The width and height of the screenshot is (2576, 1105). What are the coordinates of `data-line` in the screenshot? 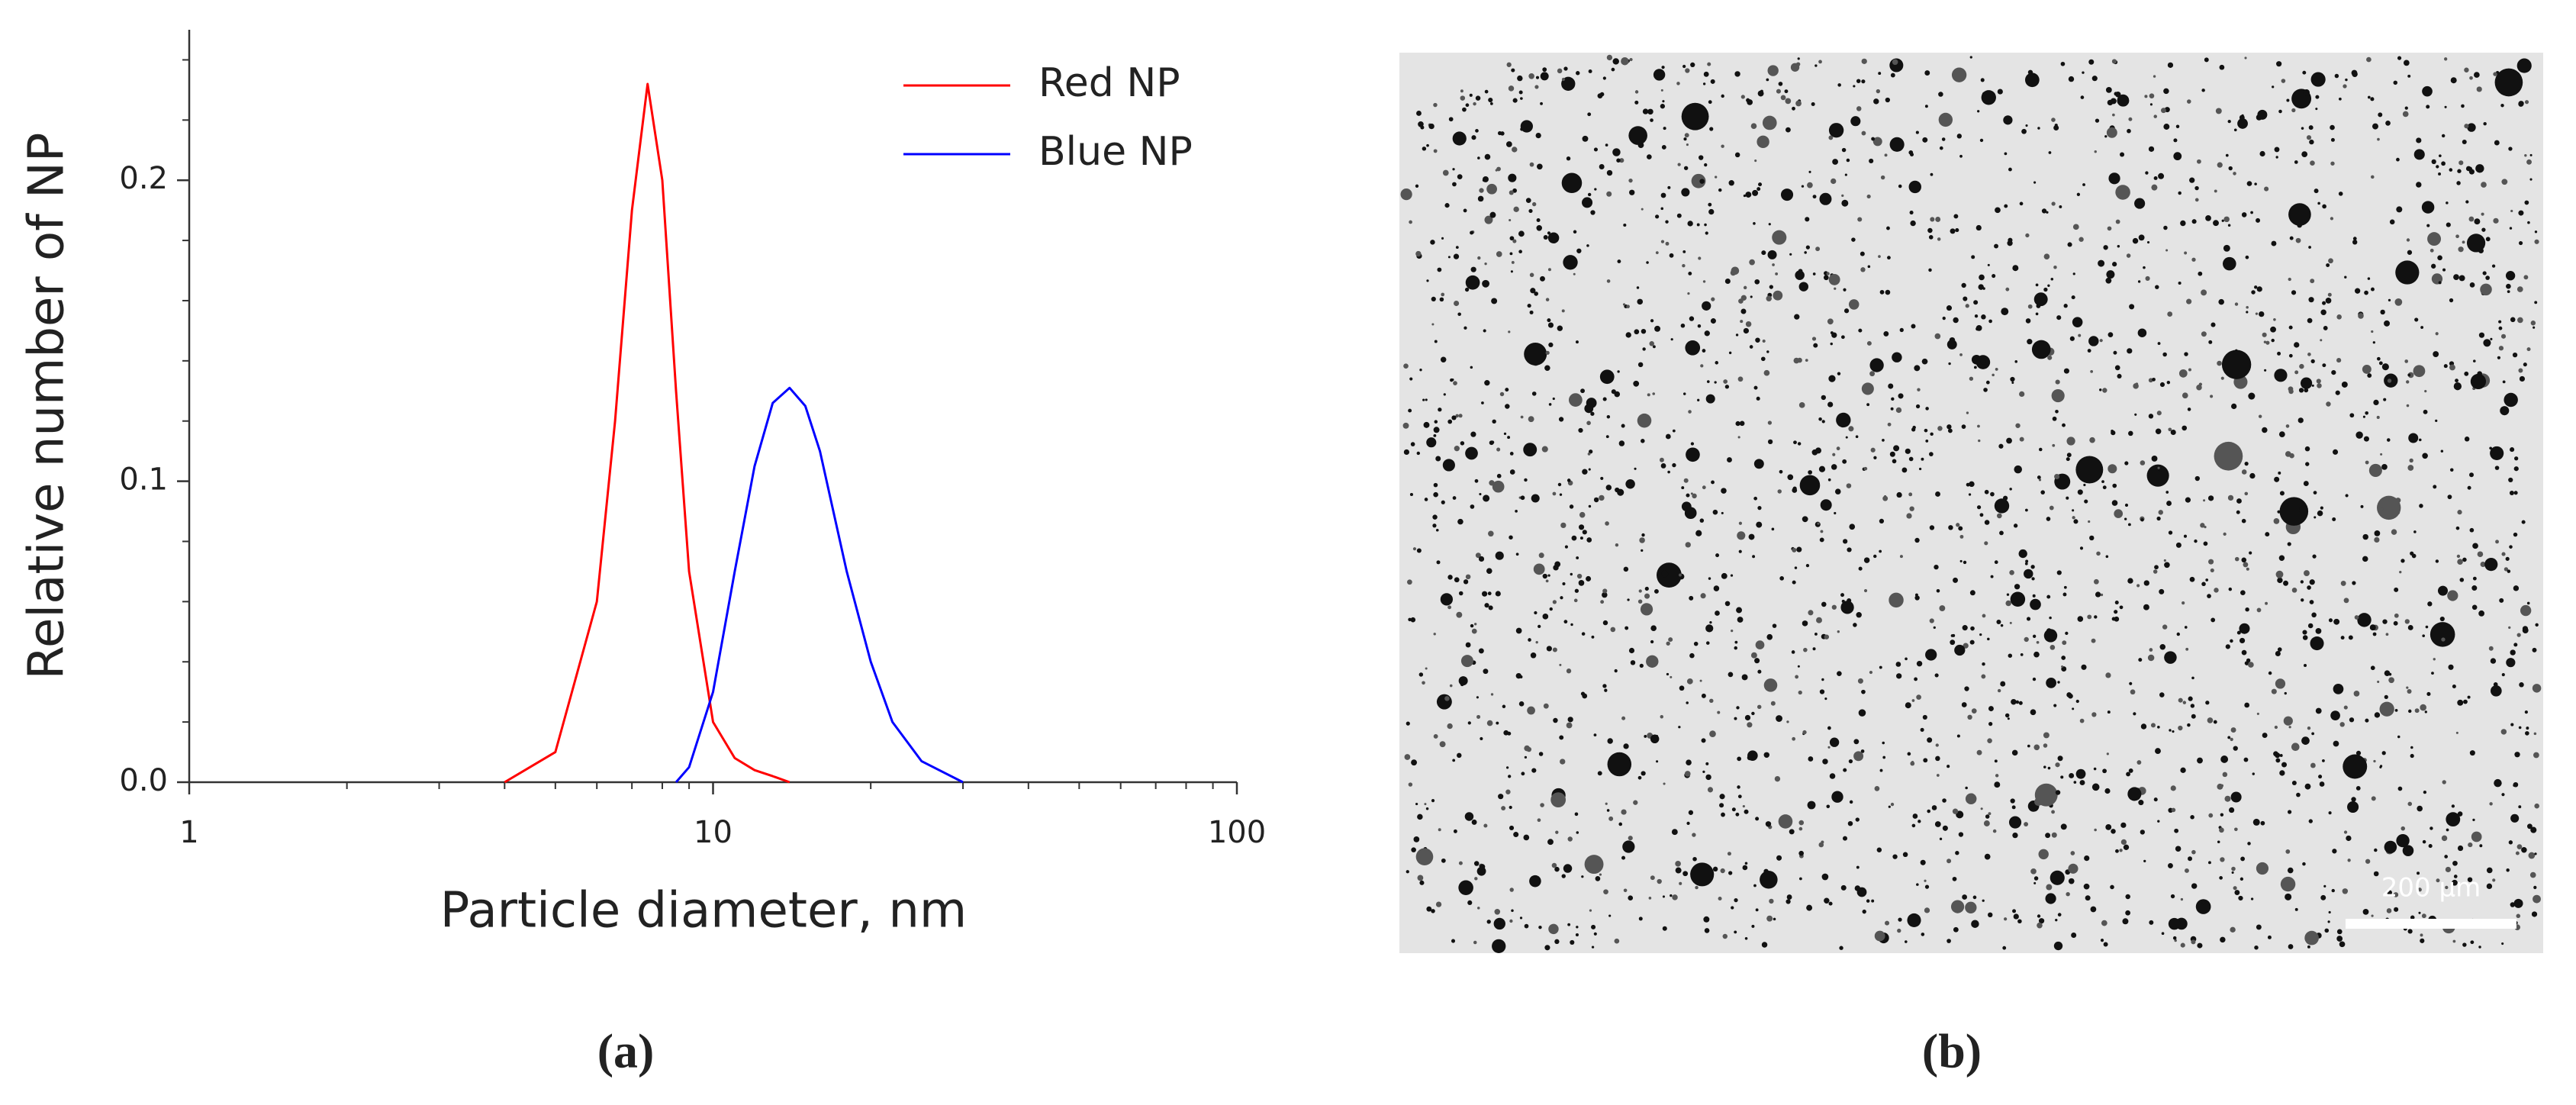 It's located at (647, 433).